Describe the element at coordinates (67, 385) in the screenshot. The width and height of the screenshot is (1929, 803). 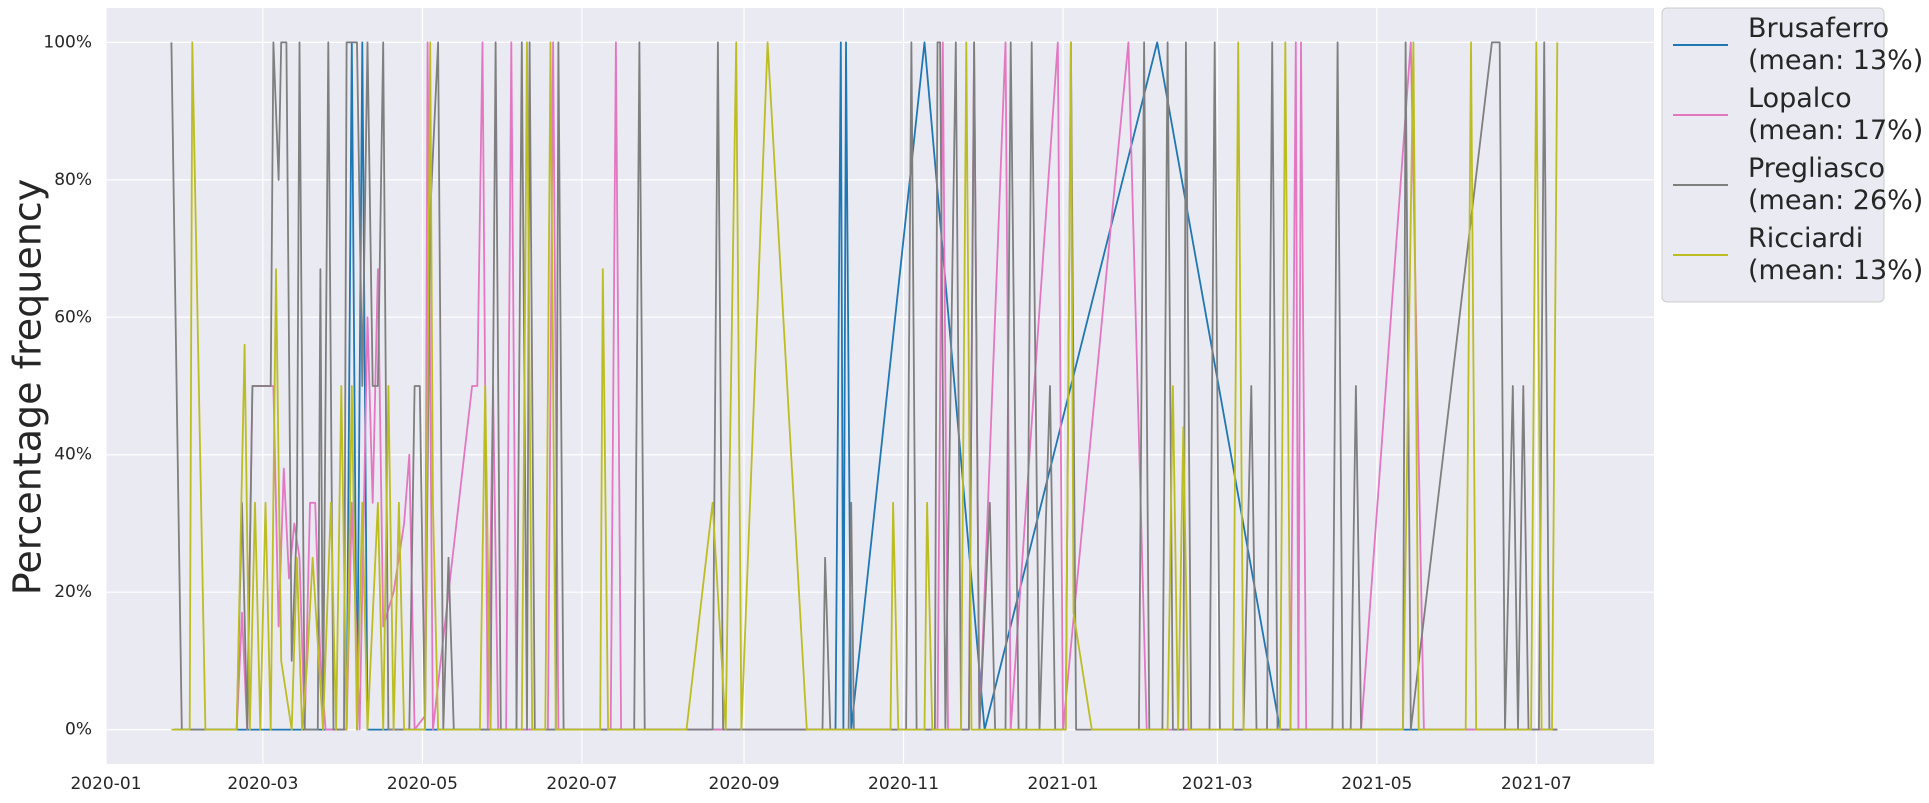
I see `y-tick-labels: 0% 20% 40% 60% 80% 100%` at that location.